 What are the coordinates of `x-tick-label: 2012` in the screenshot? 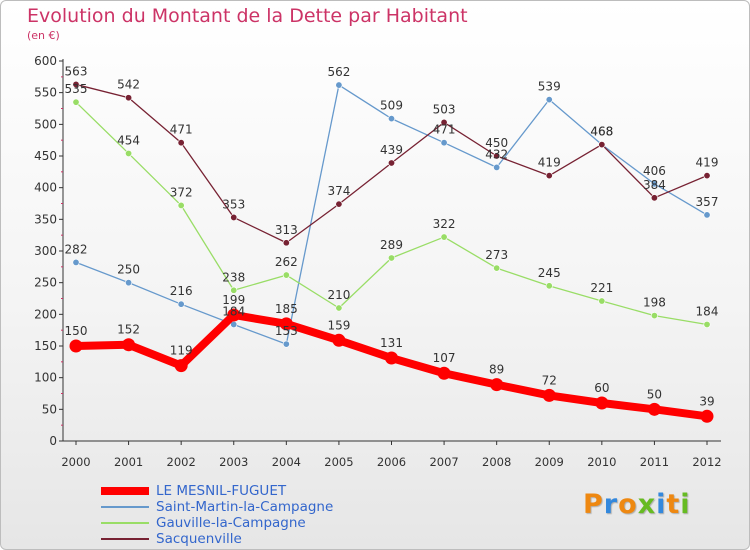 It's located at (706, 462).